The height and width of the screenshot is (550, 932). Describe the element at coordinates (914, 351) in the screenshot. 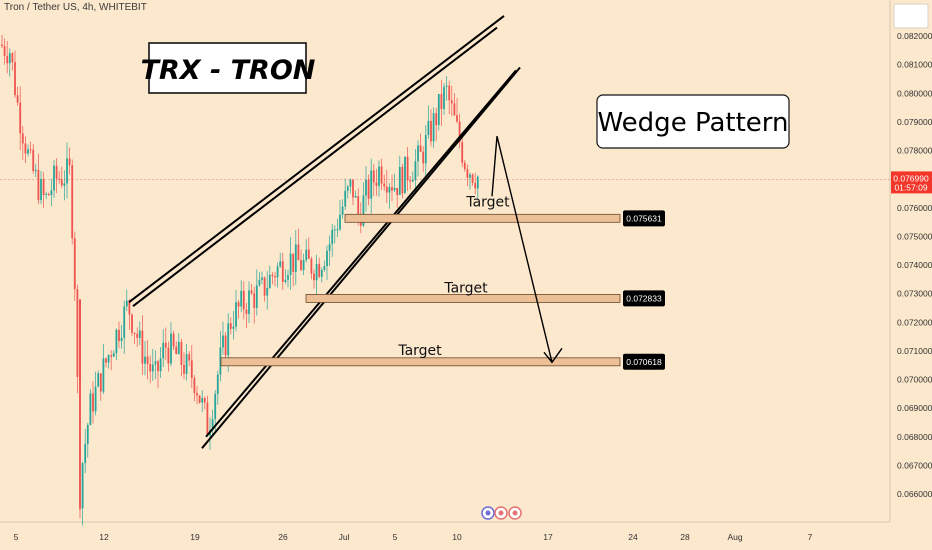

I see `y-tick-label: 0.071000` at that location.